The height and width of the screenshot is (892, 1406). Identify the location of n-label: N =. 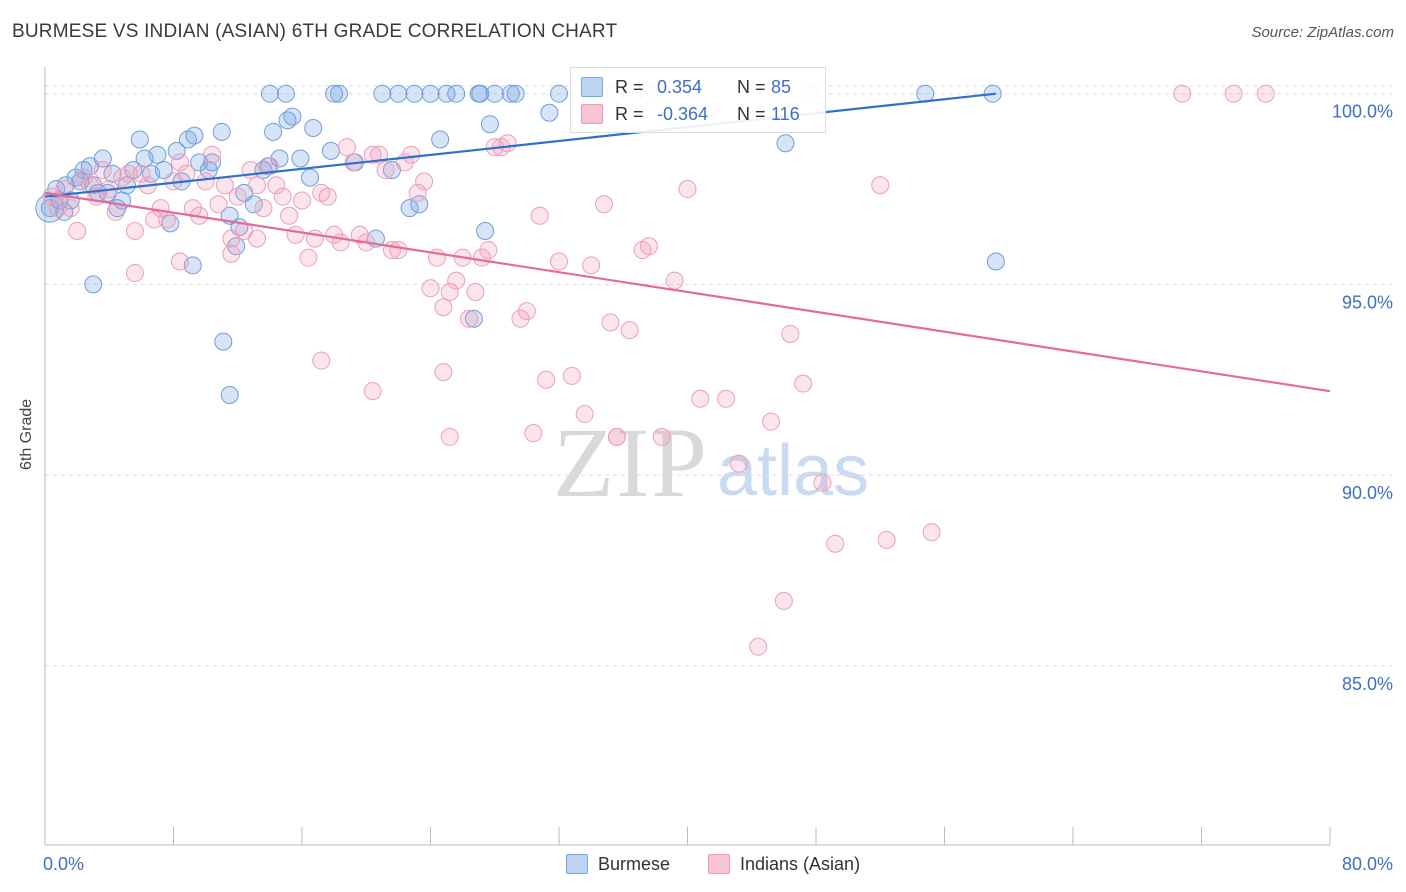
(751, 113).